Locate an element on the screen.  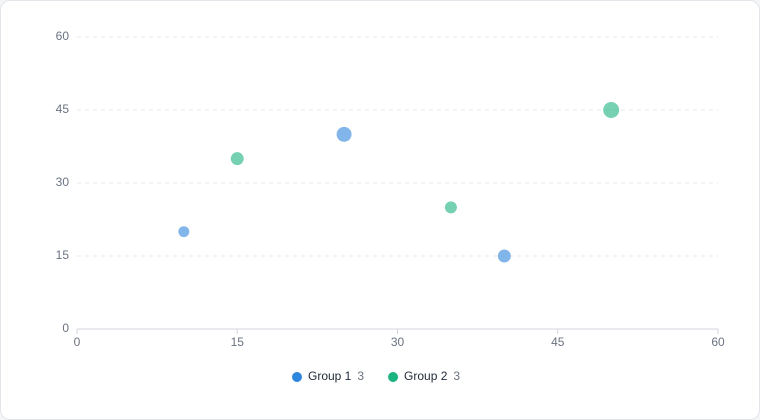
legend-label: Group 2 is located at coordinates (426, 376).